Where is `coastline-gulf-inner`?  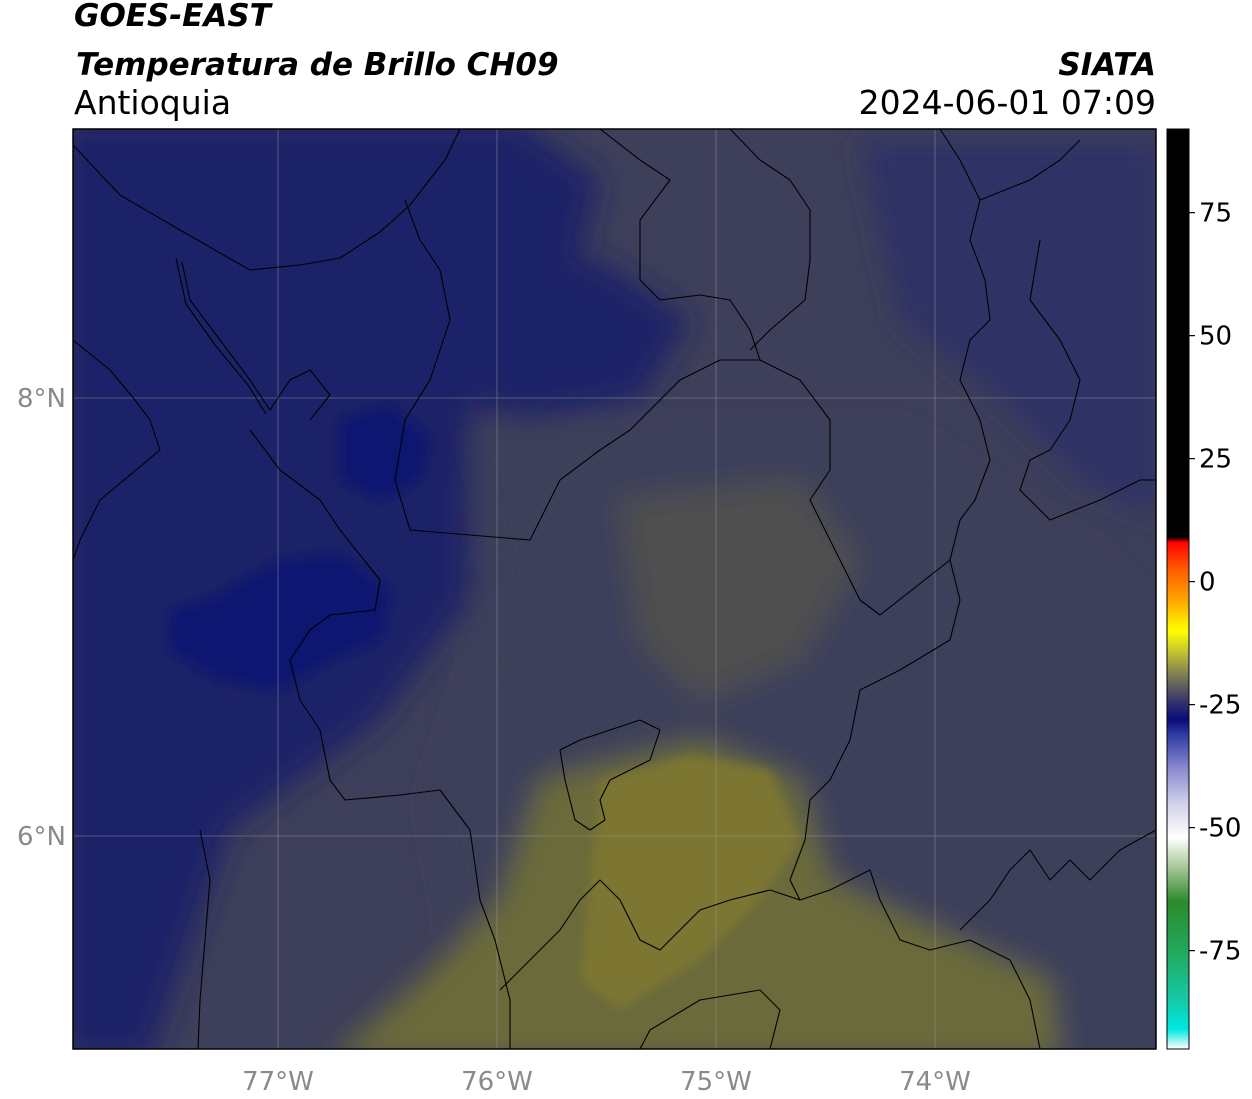
coastline-gulf-inner is located at coordinates (256, 341).